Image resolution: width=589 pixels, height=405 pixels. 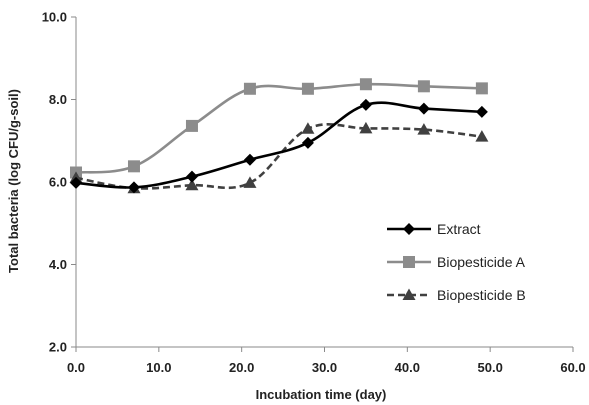 I want to click on y-tick-label: 4.0, so click(x=58, y=264).